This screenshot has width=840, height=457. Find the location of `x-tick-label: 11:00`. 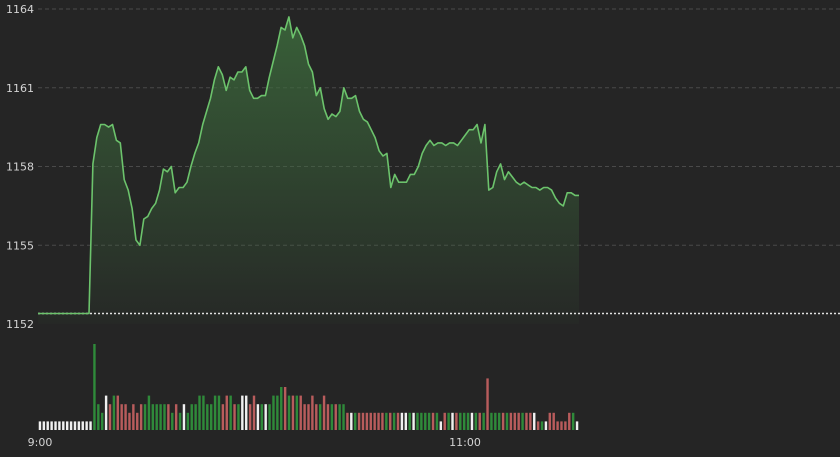

x-tick-label: 11:00 is located at coordinates (465, 442).